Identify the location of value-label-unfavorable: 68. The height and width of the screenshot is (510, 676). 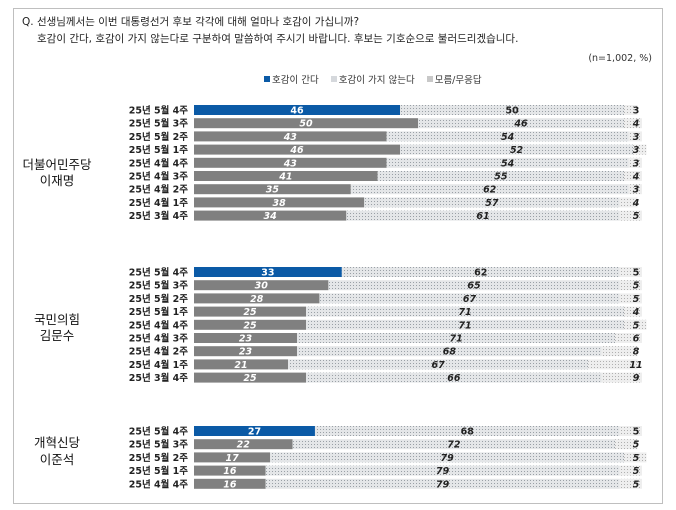
(468, 432).